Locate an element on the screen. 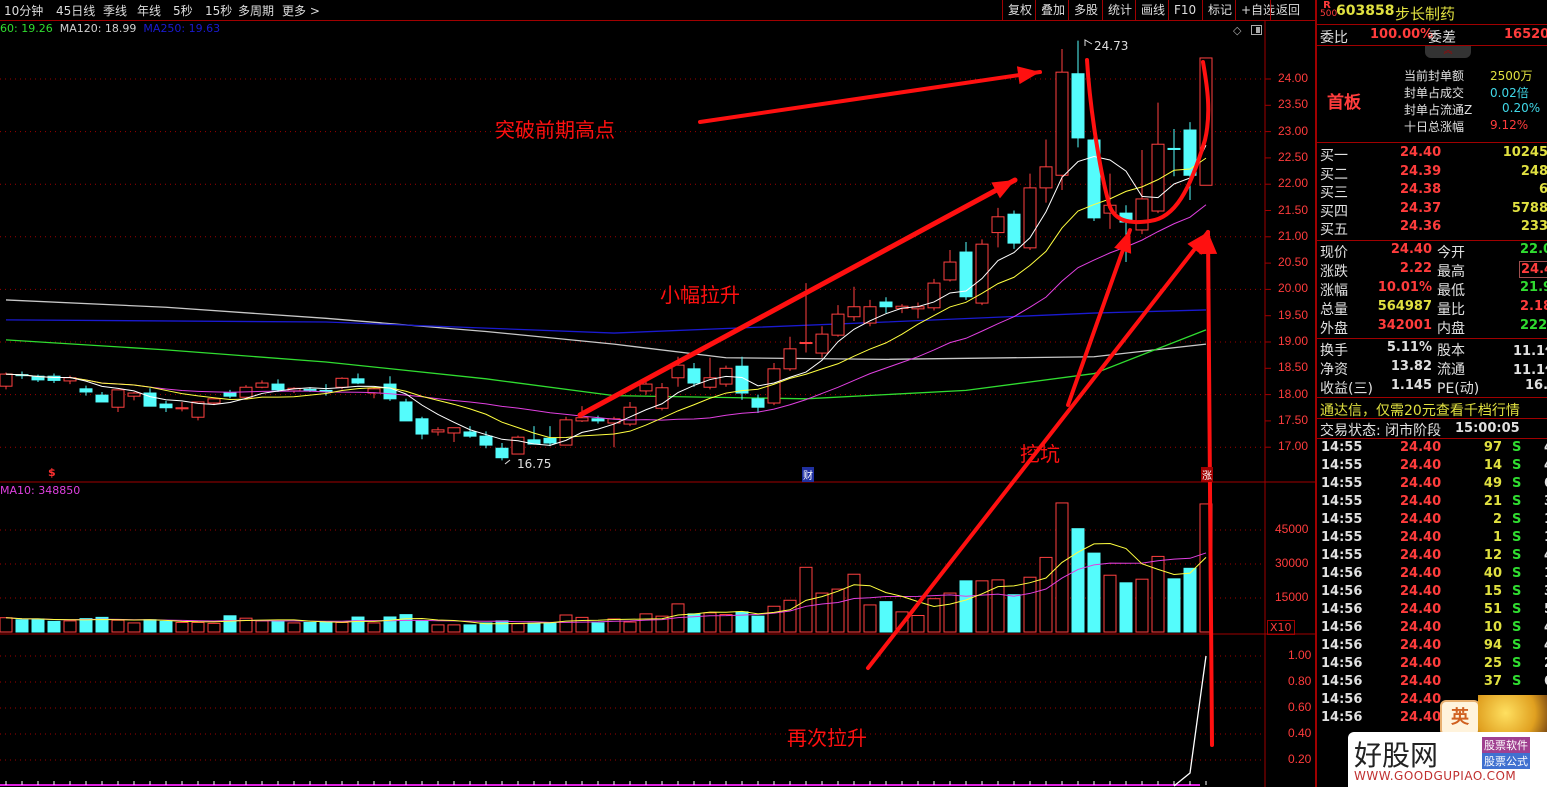 The width and height of the screenshot is (1547, 787). multi-stock-button: 多股 is located at coordinates (1085, 10).